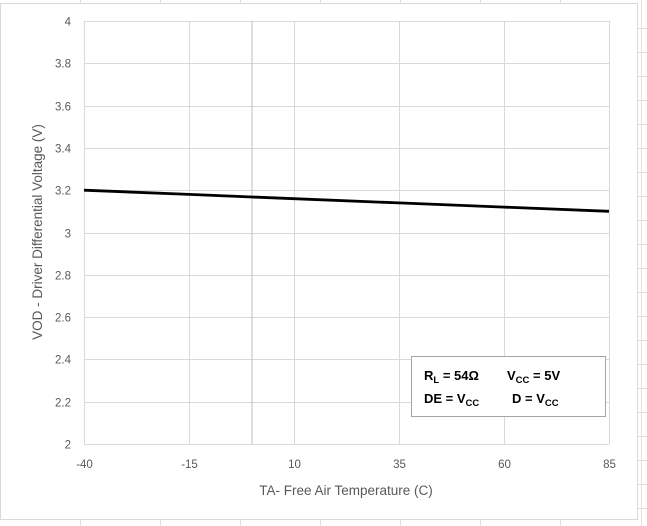 This screenshot has width=647, height=526. What do you see at coordinates (63, 277) in the screenshot?
I see `y-tick-label: 2.8` at bounding box center [63, 277].